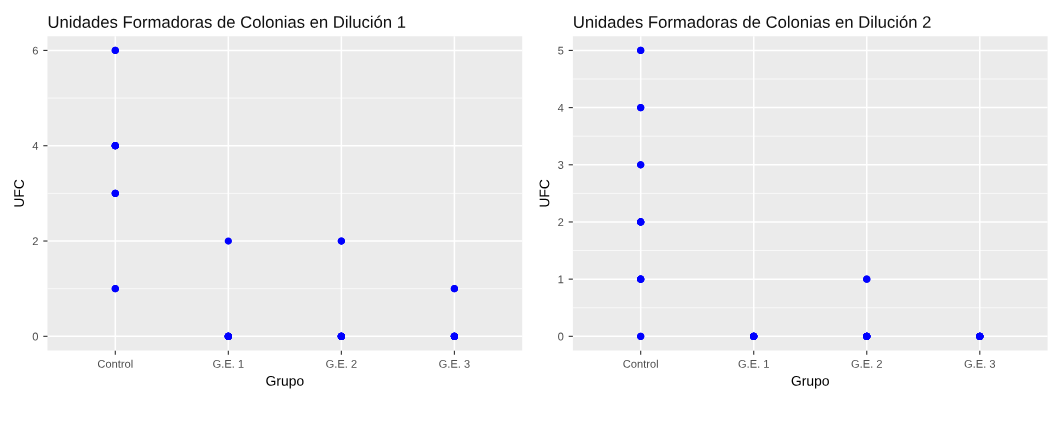  I want to click on chart-title: Unidades Formadoras de Colonias en Dilución 2, so click(752, 21).